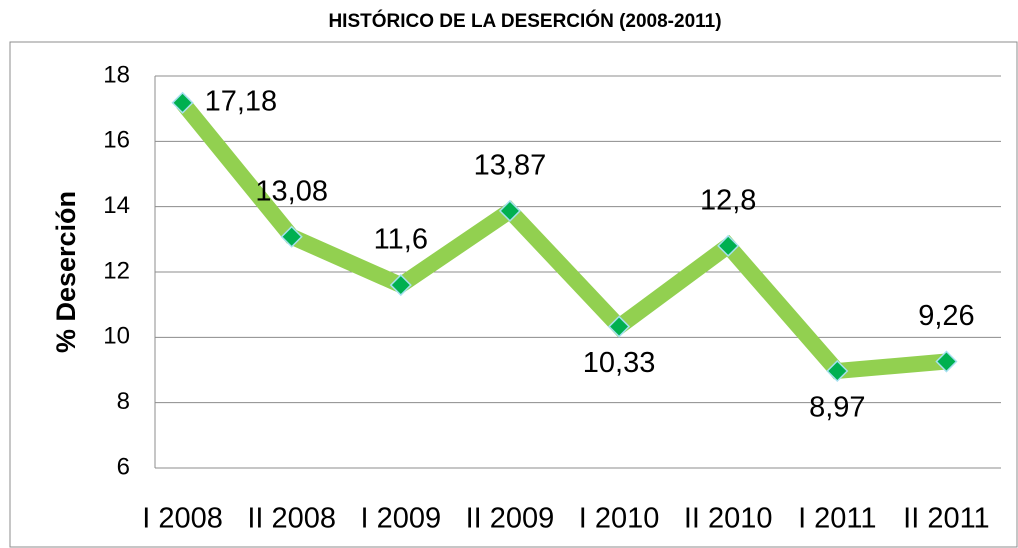 The height and width of the screenshot is (548, 1018). I want to click on x-tick-label: I 2010, so click(619, 519).